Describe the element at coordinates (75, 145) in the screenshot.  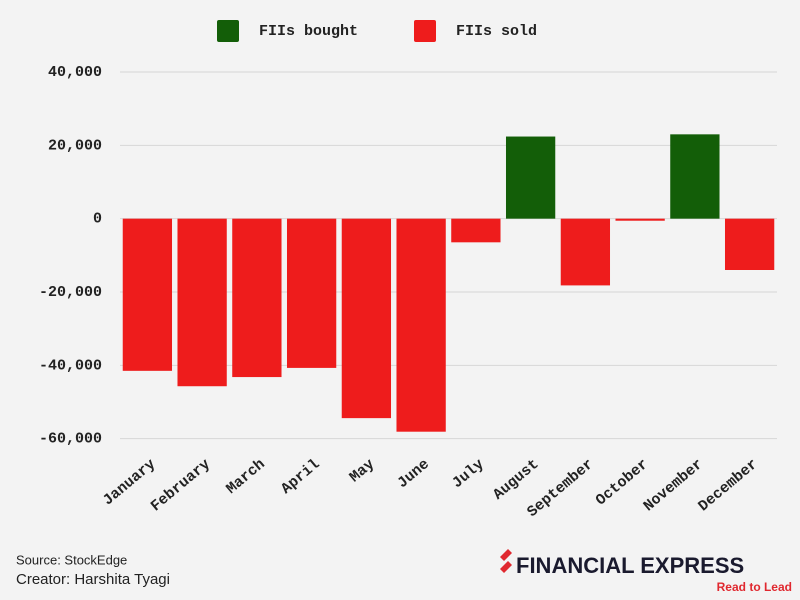
I see `y-tick-label: 20,000` at that location.